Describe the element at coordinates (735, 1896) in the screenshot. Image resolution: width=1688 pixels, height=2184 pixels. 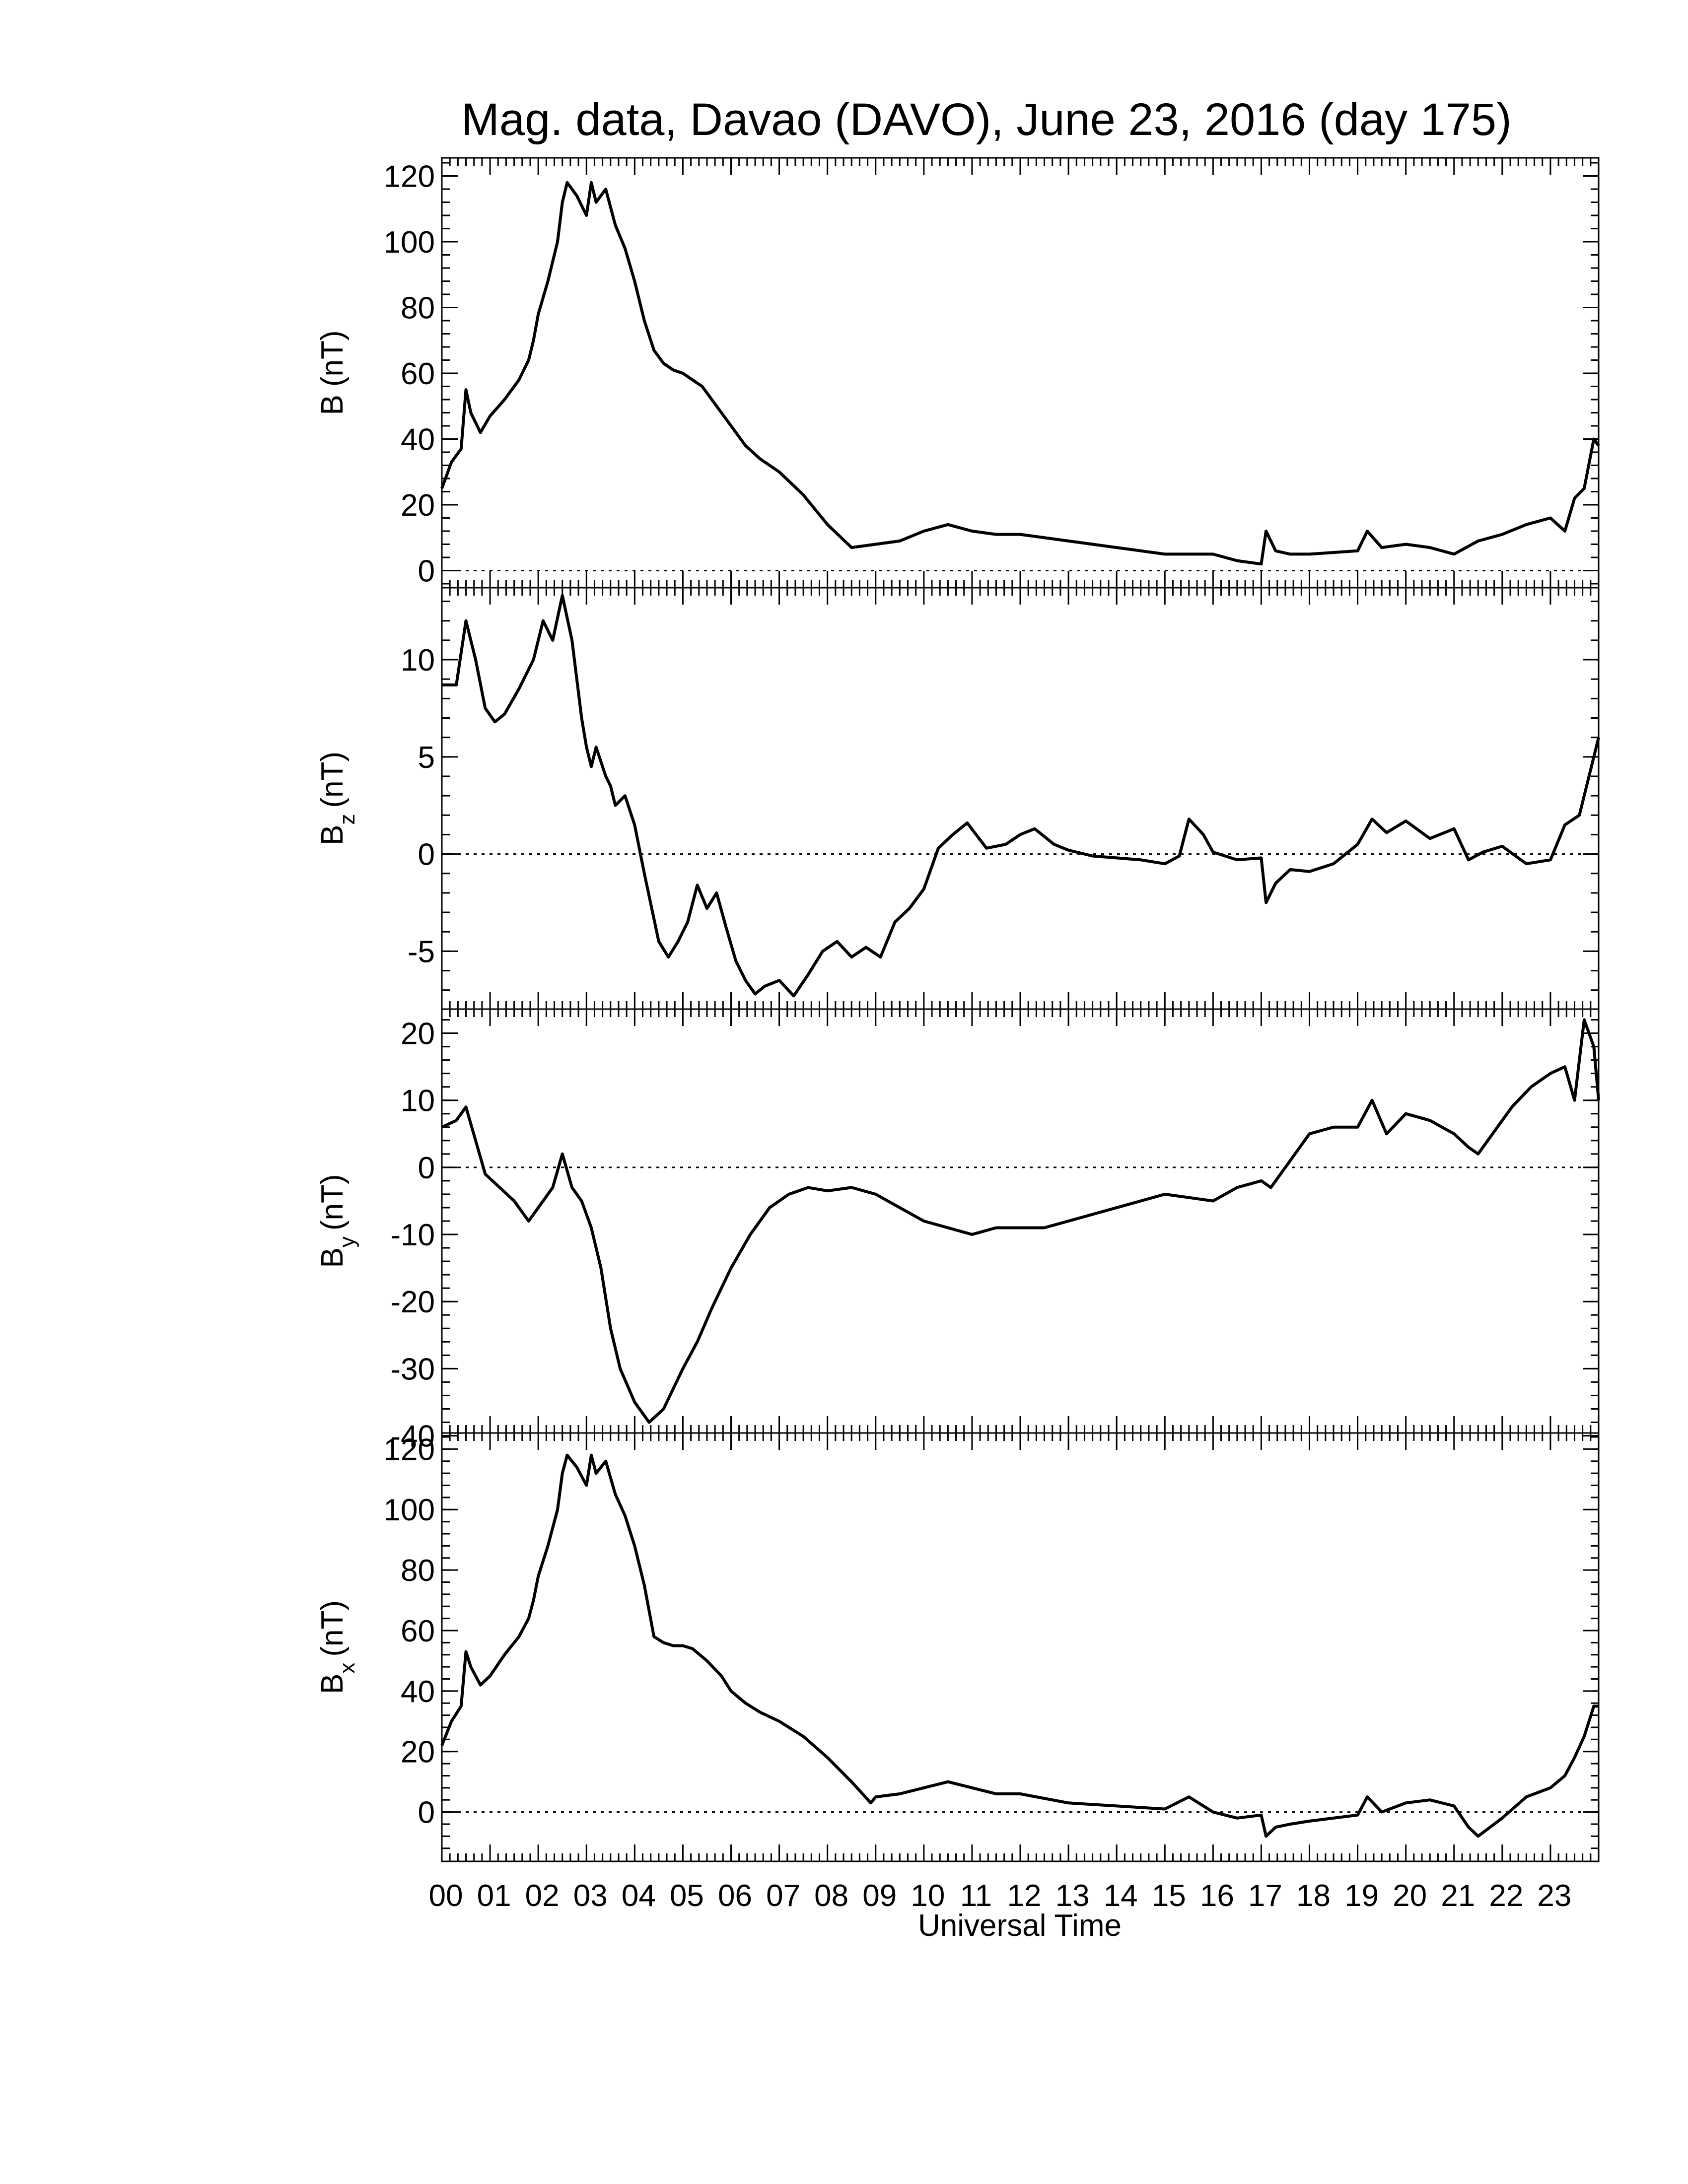
I see `x-tick-label: 06` at that location.